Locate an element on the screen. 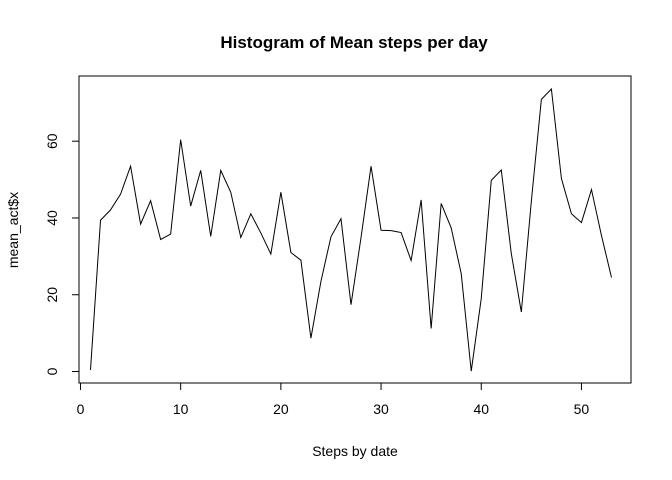 This screenshot has height=480, width=672. y-tick-label: 0 is located at coordinates (52, 371).